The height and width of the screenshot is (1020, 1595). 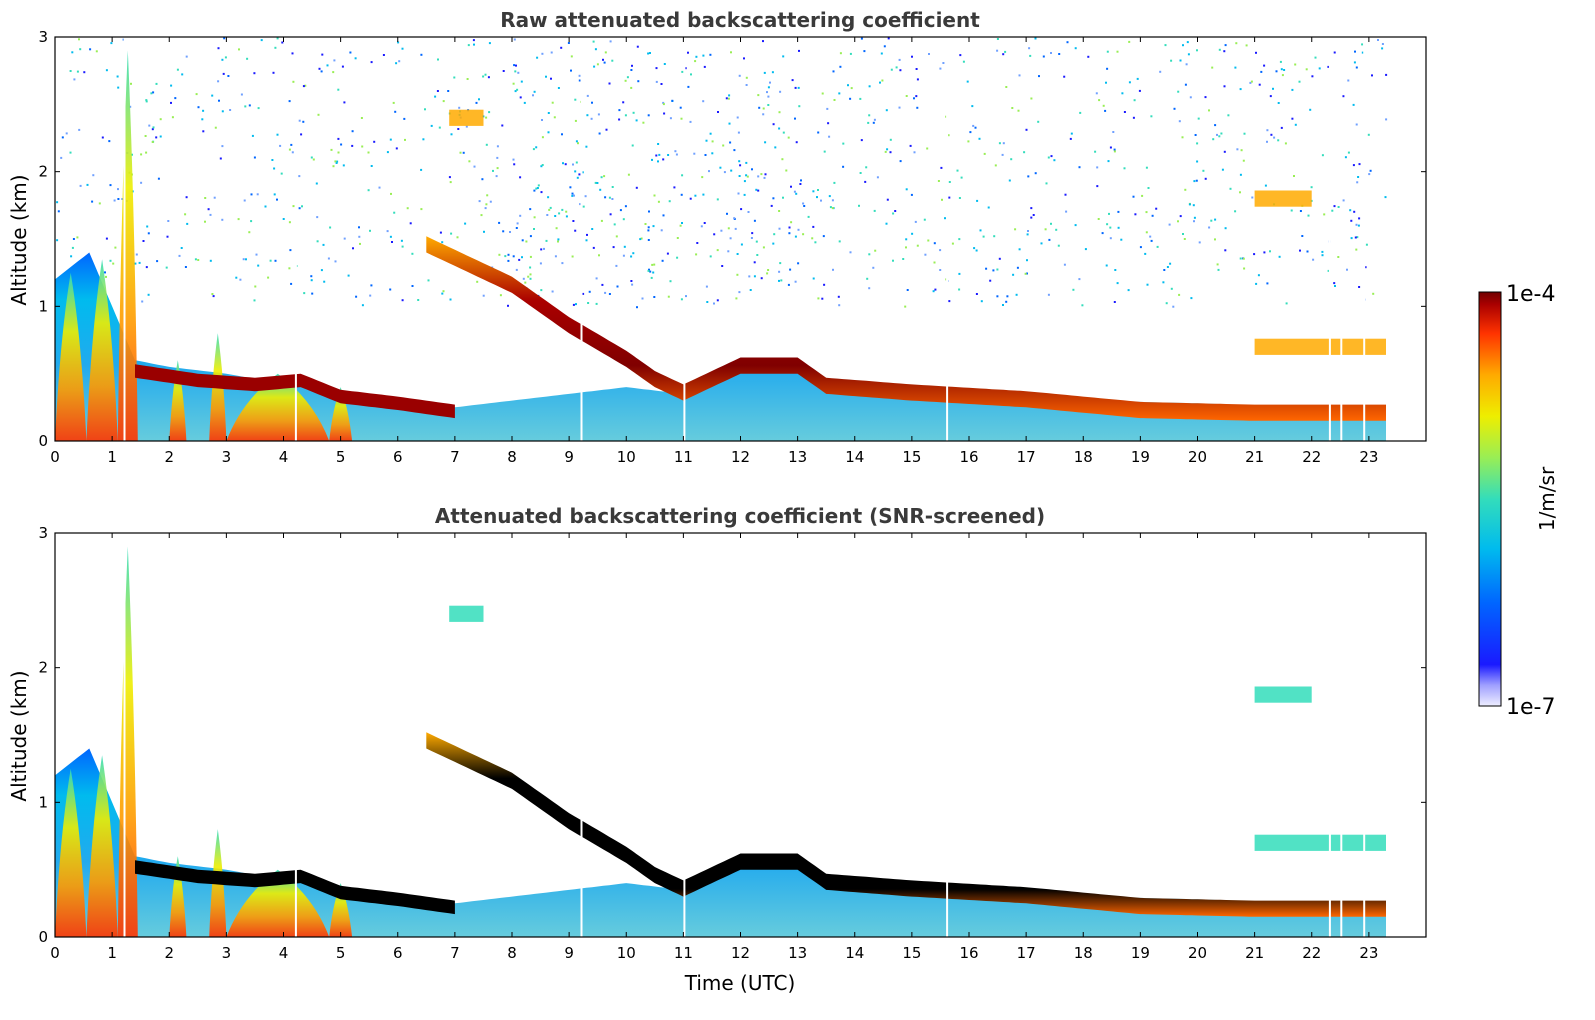 What do you see at coordinates (683, 457) in the screenshot?
I see `x-tick-label: 11` at bounding box center [683, 457].